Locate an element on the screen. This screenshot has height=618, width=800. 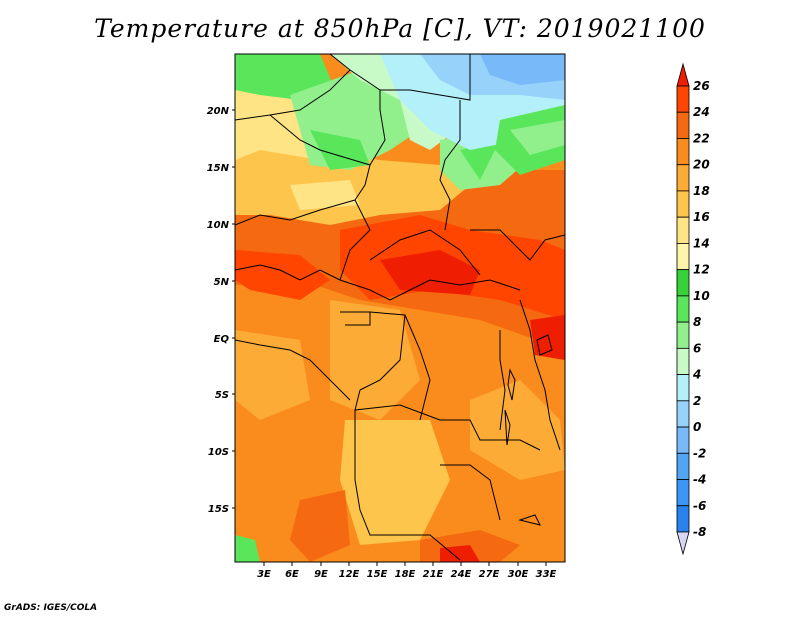
lat-label: 15S is located at coordinates (218, 509).